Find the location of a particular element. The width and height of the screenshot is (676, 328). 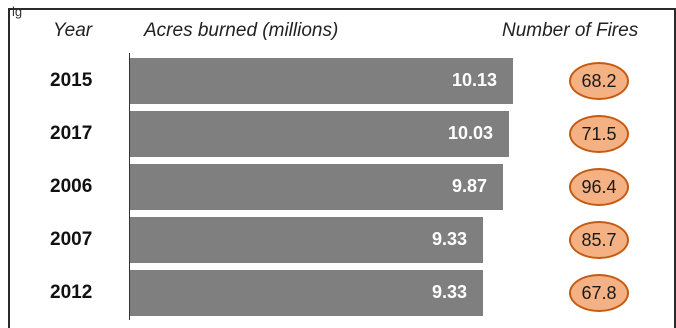

acres-bar-2007 is located at coordinates (306, 240).